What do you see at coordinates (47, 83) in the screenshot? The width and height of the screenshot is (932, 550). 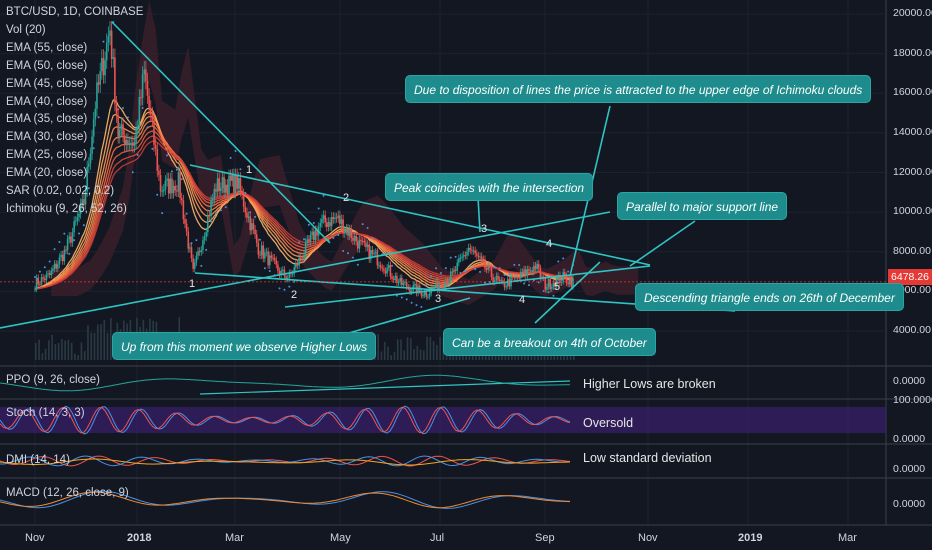 I see `legend-indicator: EMA (45, close)` at bounding box center [47, 83].